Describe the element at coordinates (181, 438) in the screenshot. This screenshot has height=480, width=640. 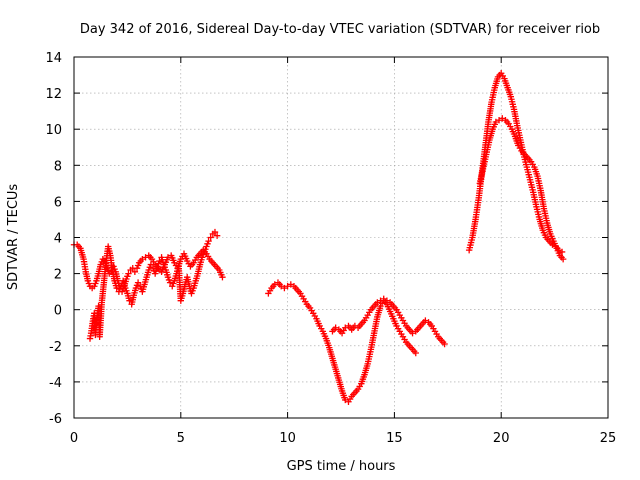
I see `x-tick-label: 5` at that location.